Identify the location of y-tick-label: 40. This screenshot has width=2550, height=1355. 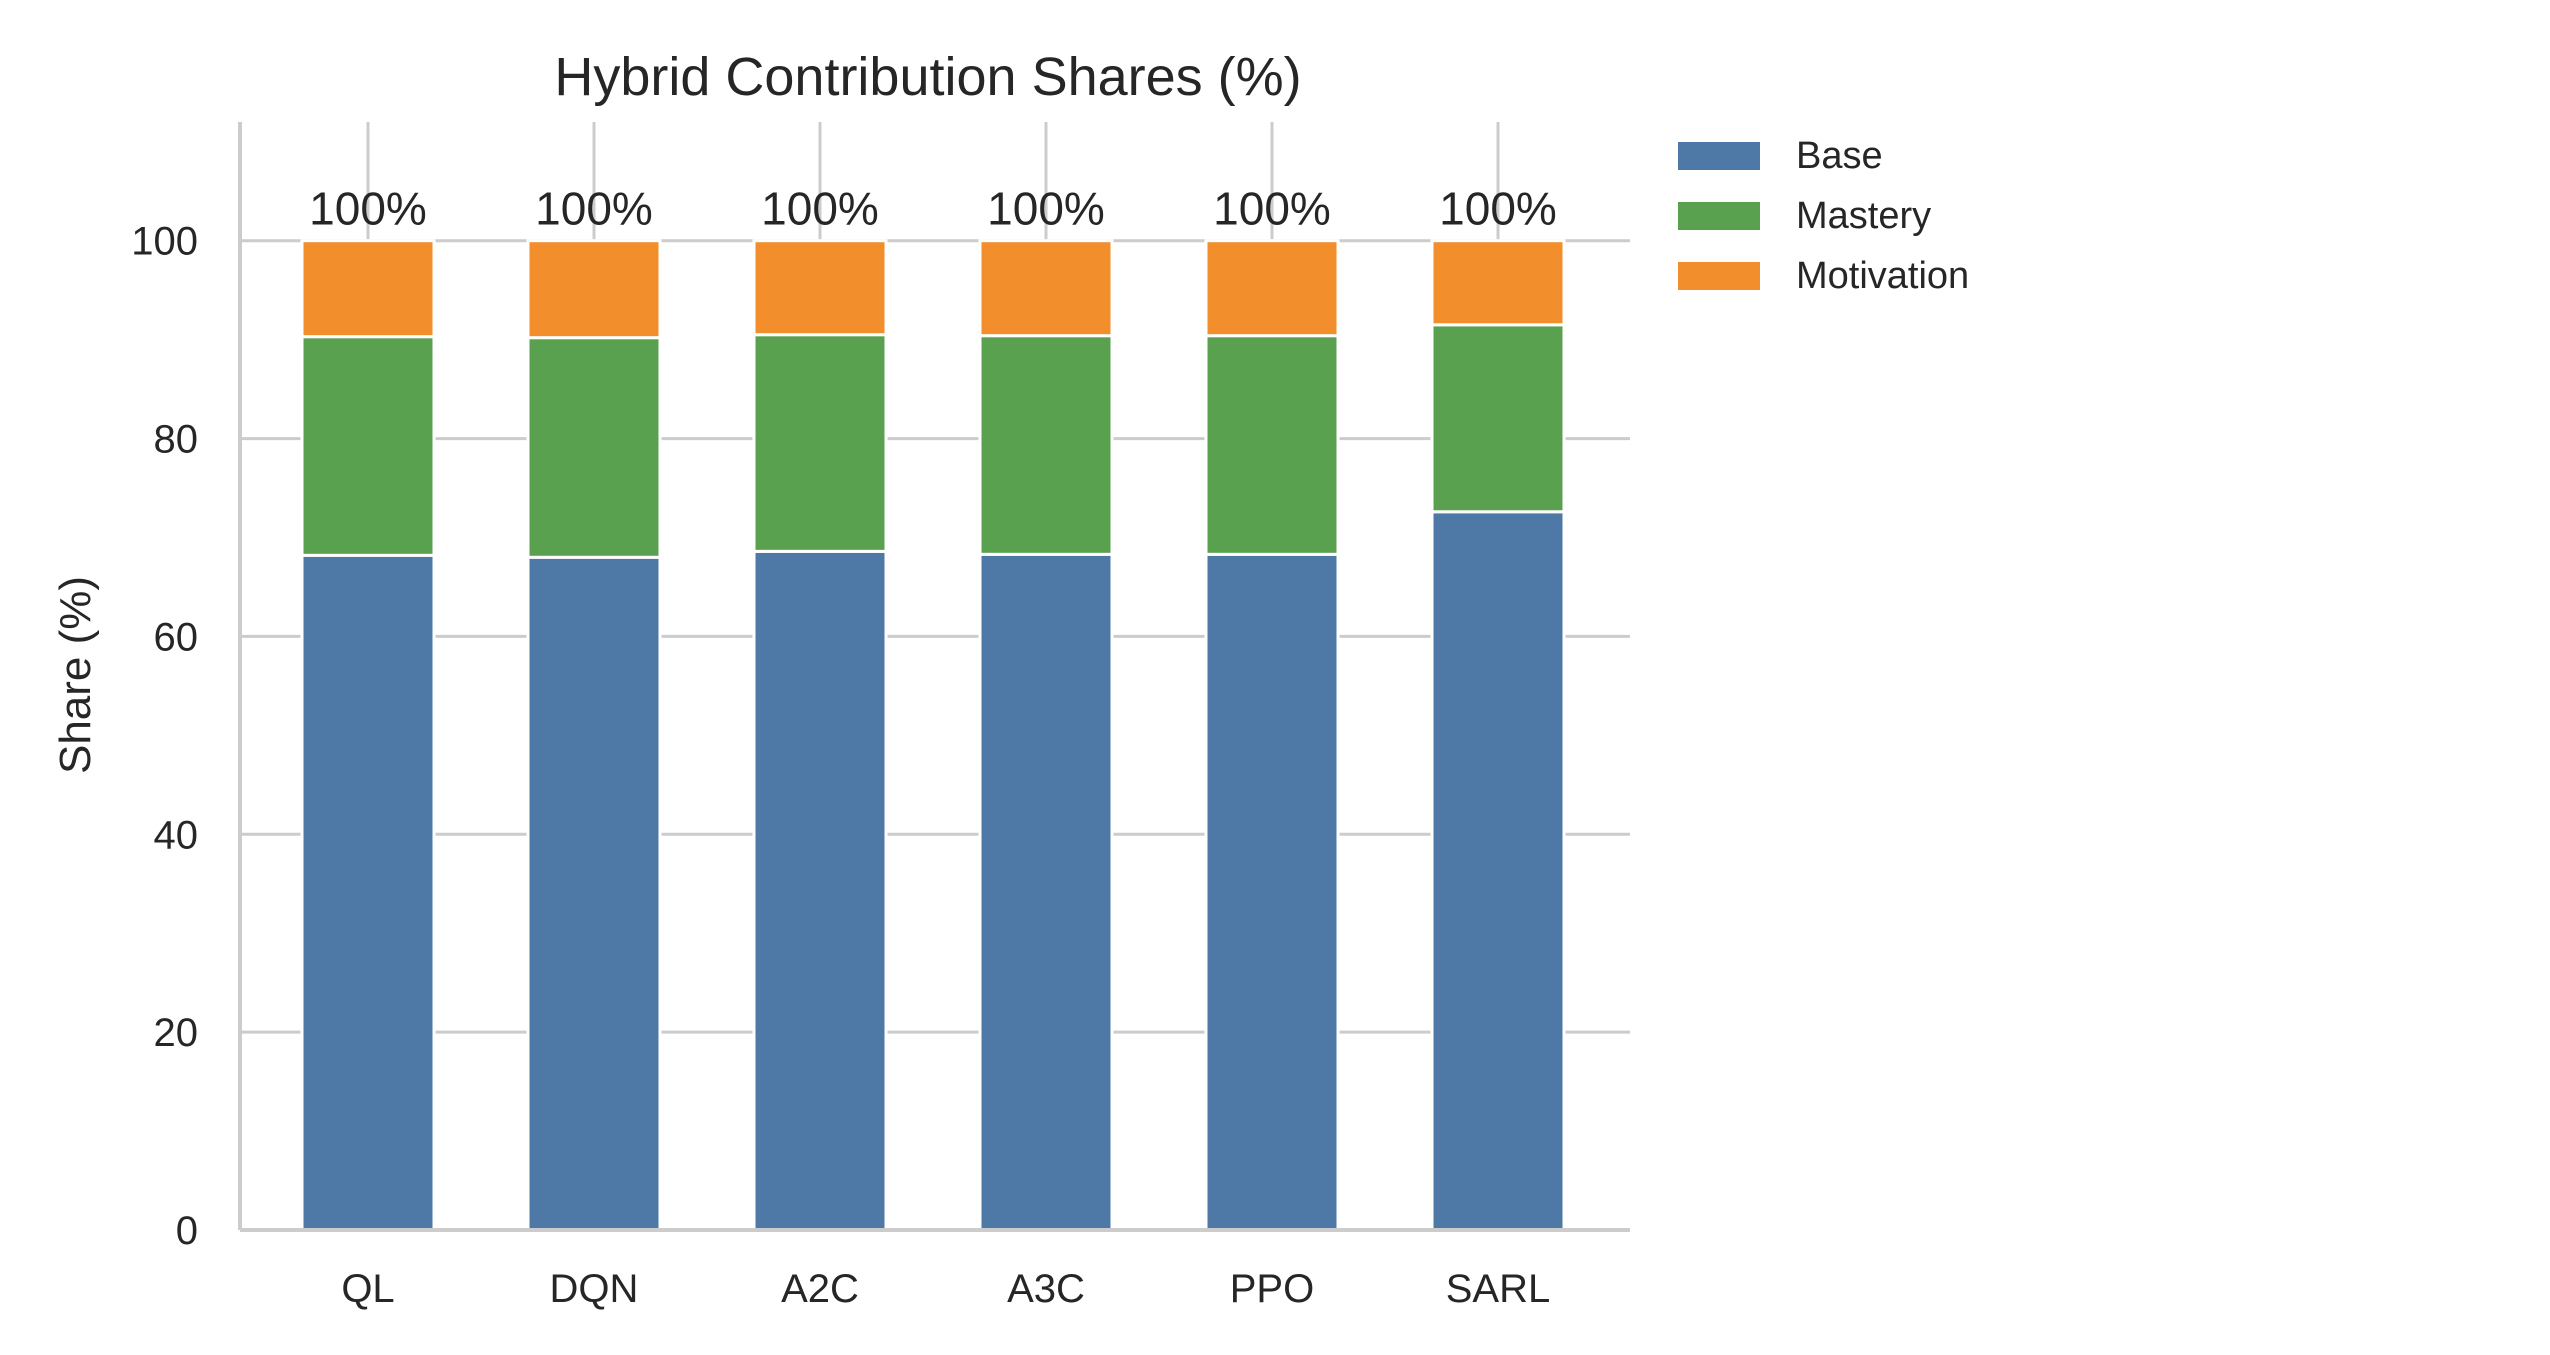
(176, 835).